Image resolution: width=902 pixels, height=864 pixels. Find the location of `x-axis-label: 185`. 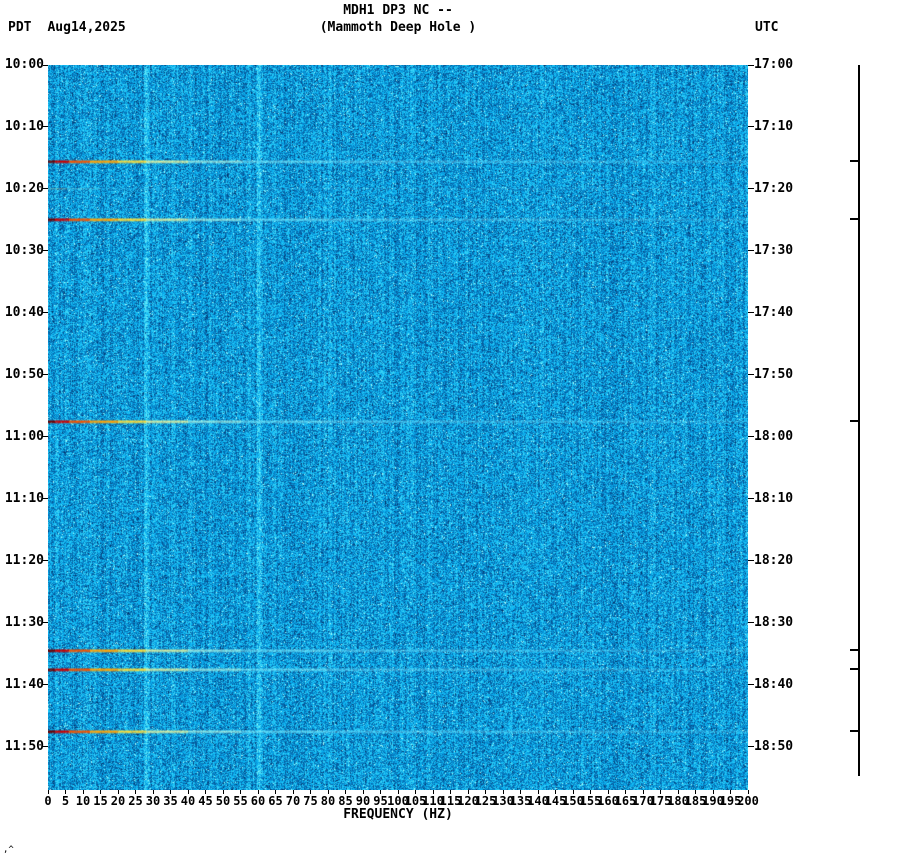

x-axis-label: 185 is located at coordinates (695, 801).